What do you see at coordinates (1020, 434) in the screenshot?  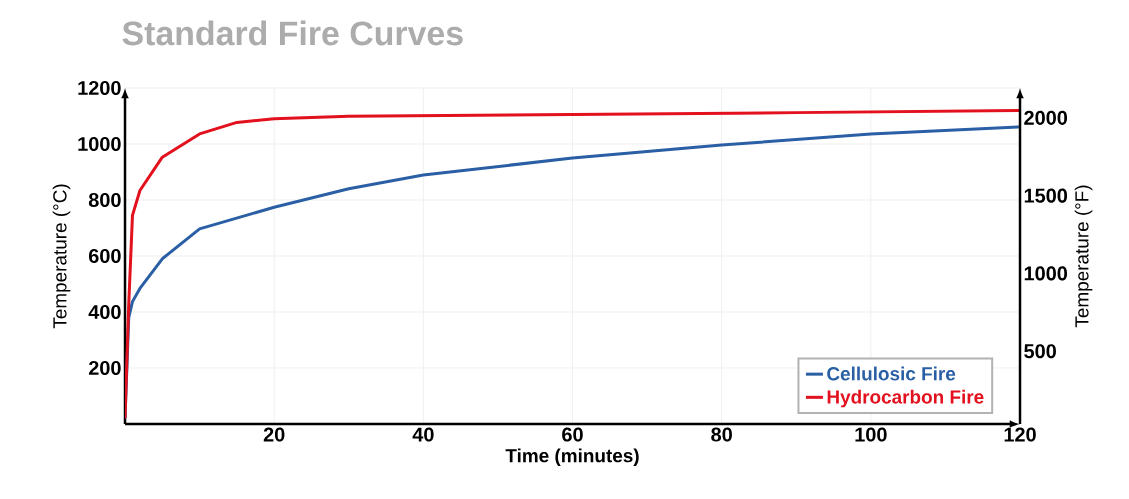 I see `x-tick-label: 120` at bounding box center [1020, 434].